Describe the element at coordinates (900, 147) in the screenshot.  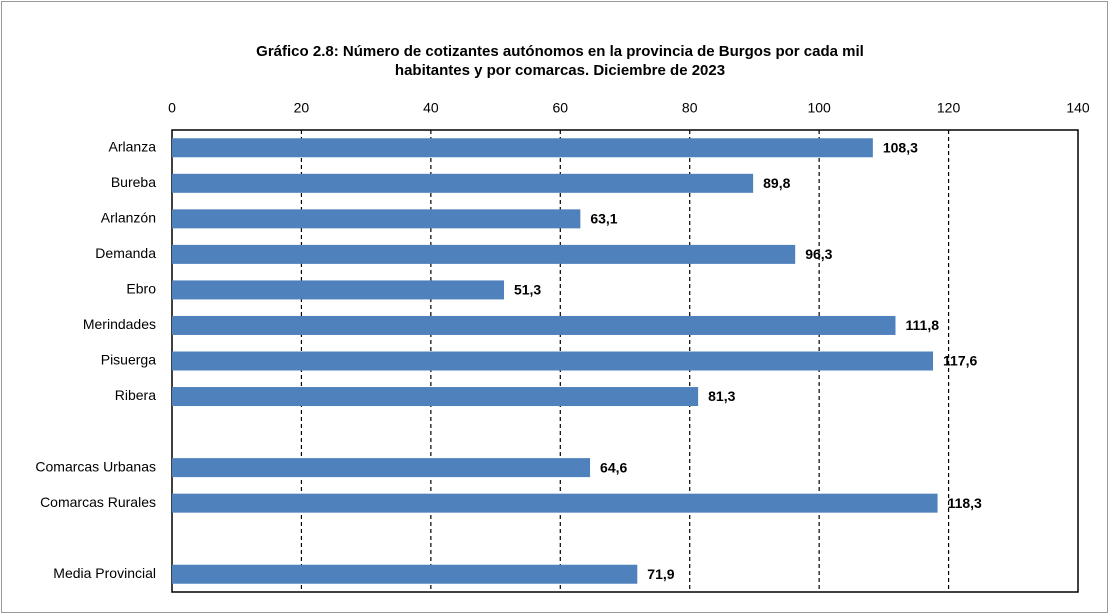
I see `value-label: 108,3` at that location.